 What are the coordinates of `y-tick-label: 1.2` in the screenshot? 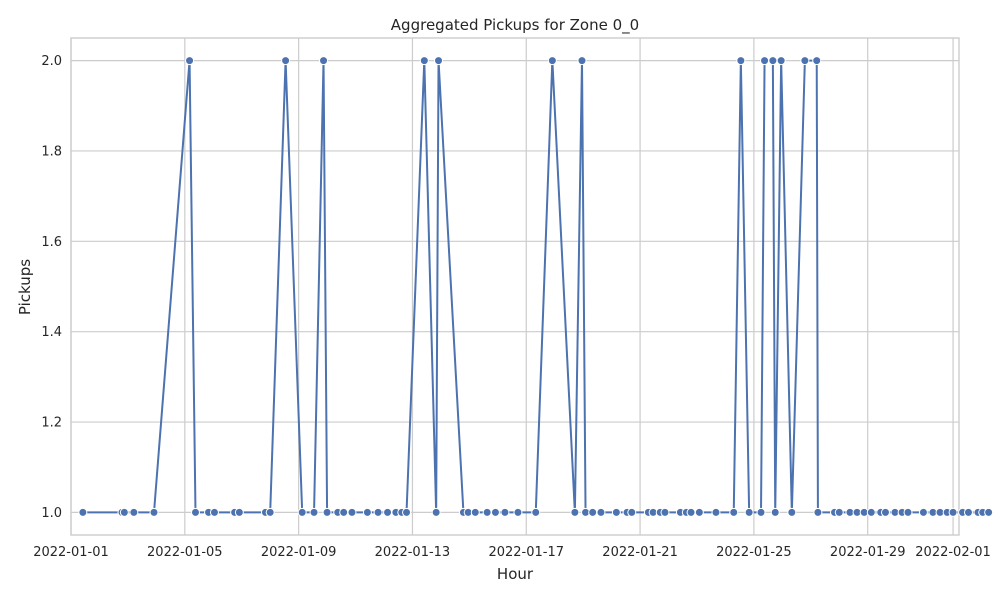 It's located at (51, 423).